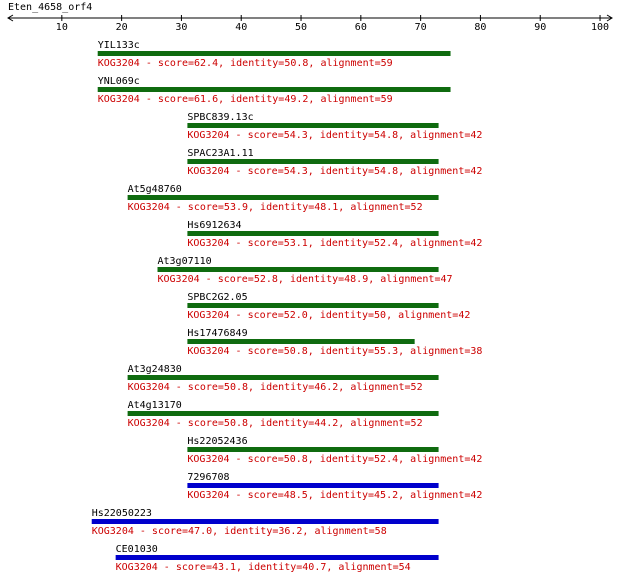 This screenshot has width=620, height=581. Describe the element at coordinates (62, 27) in the screenshot. I see `x-tick-label: 10` at that location.